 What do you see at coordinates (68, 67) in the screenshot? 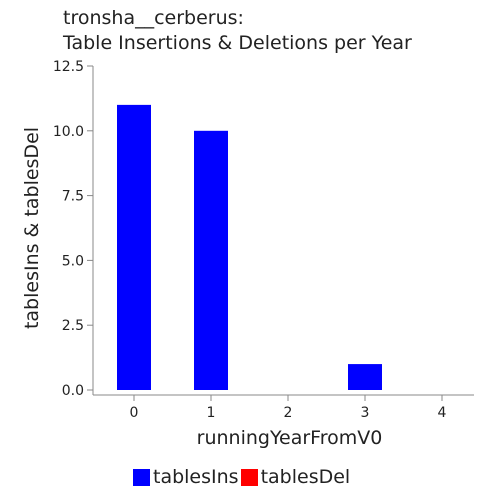
I see `y-tick-label: 12.5` at bounding box center [68, 67].